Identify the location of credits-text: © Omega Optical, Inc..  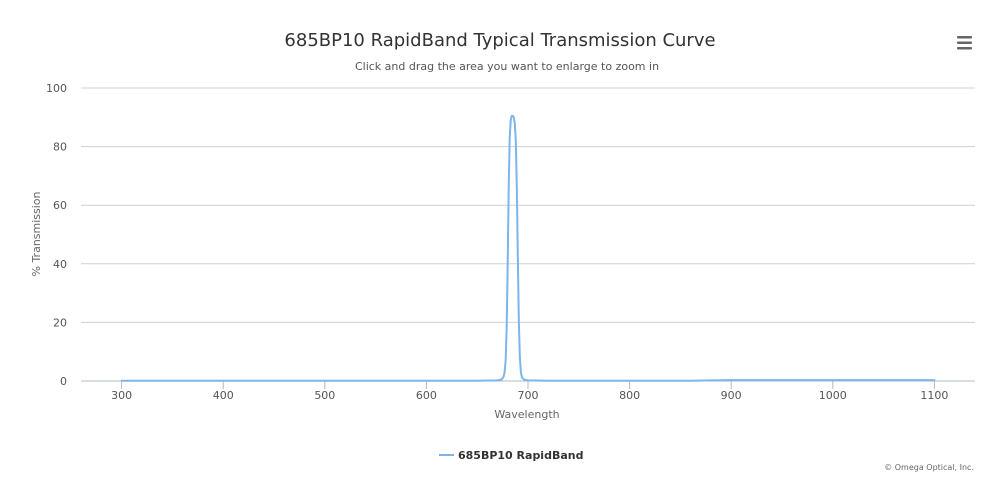
(929, 467).